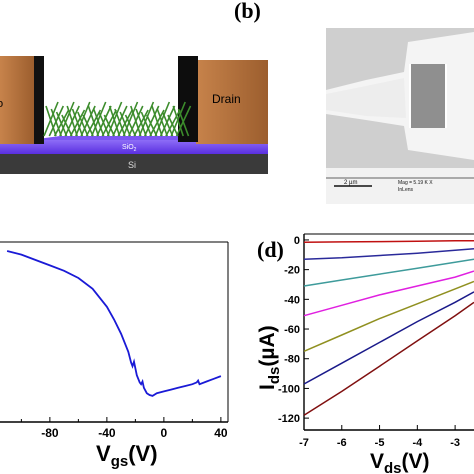  I want to click on x-tick-label: -5, so click(380, 443).